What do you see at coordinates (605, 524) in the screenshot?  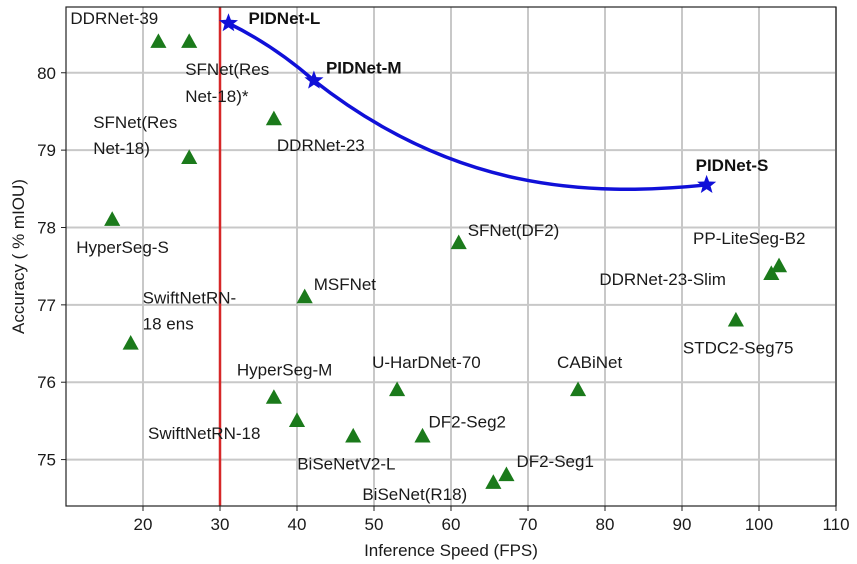 I see `x-tick-label: 80` at bounding box center [605, 524].